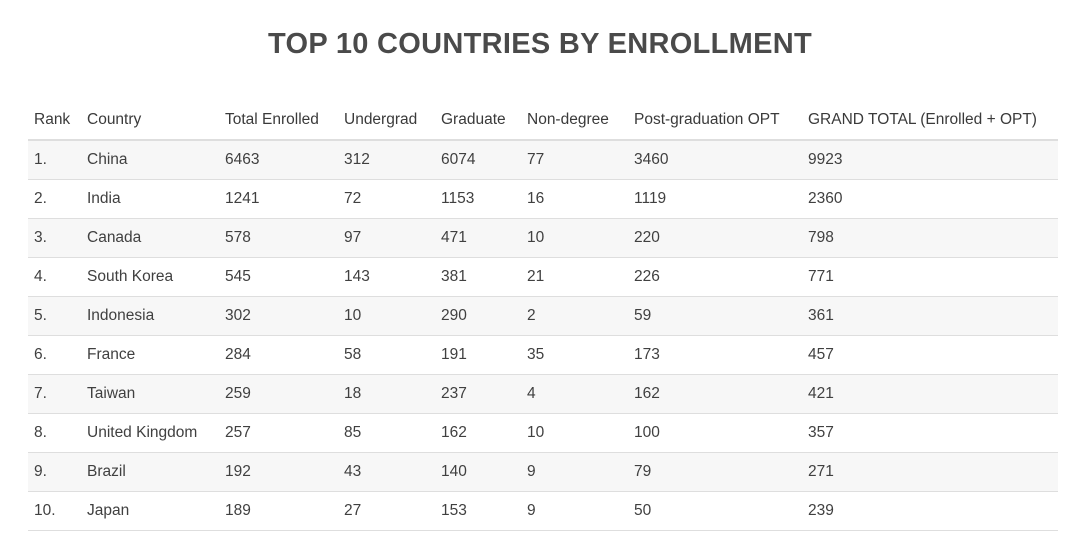  What do you see at coordinates (478, 355) in the screenshot?
I see `cell-graduate: 191` at bounding box center [478, 355].